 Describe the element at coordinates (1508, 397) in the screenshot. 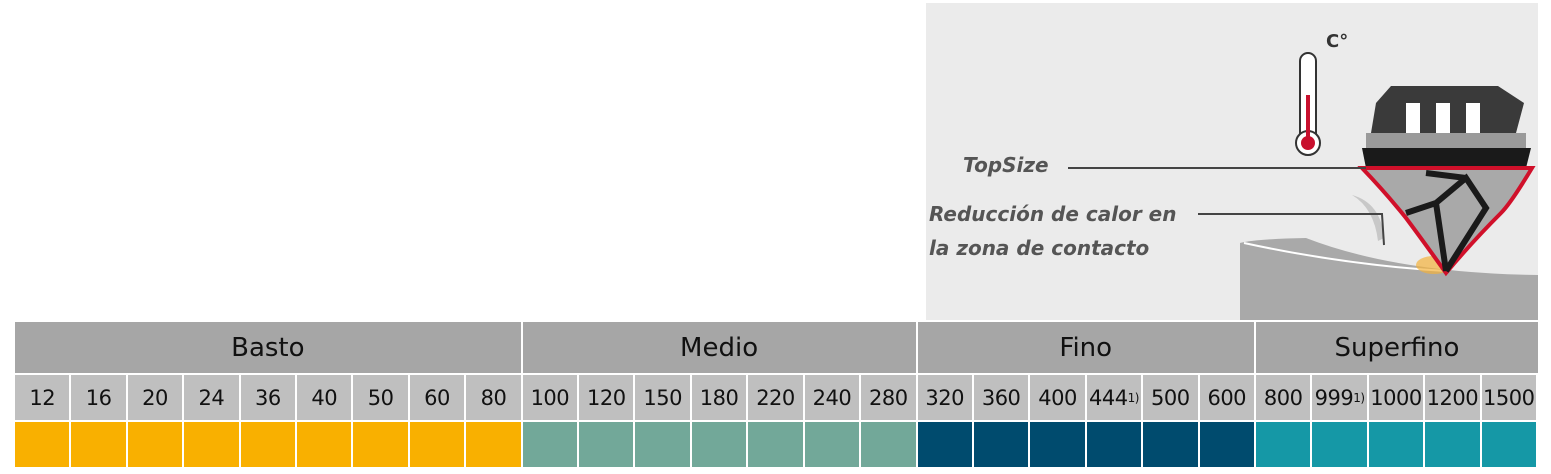

I see `grit-cell: 1500` at that location.